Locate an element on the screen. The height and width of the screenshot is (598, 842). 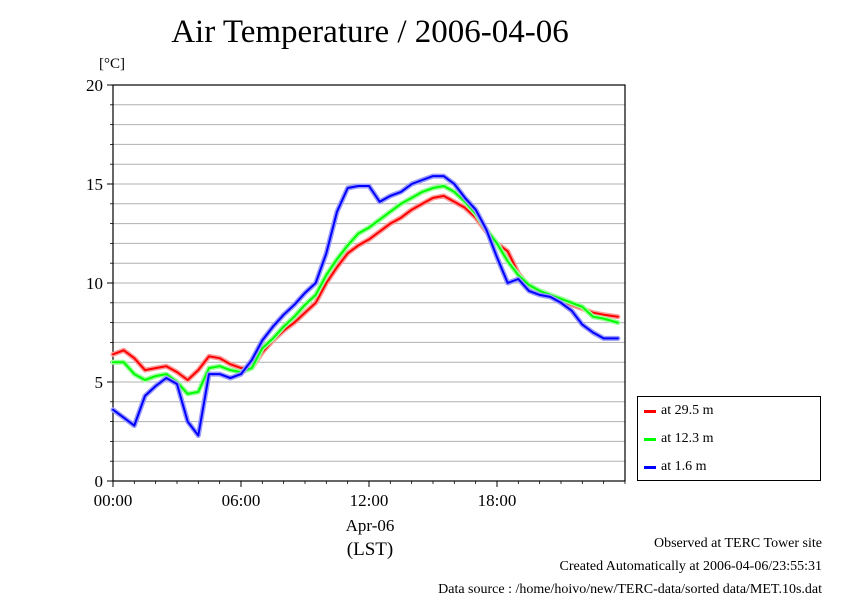
y-tick-label: 15 is located at coordinates (94, 184).